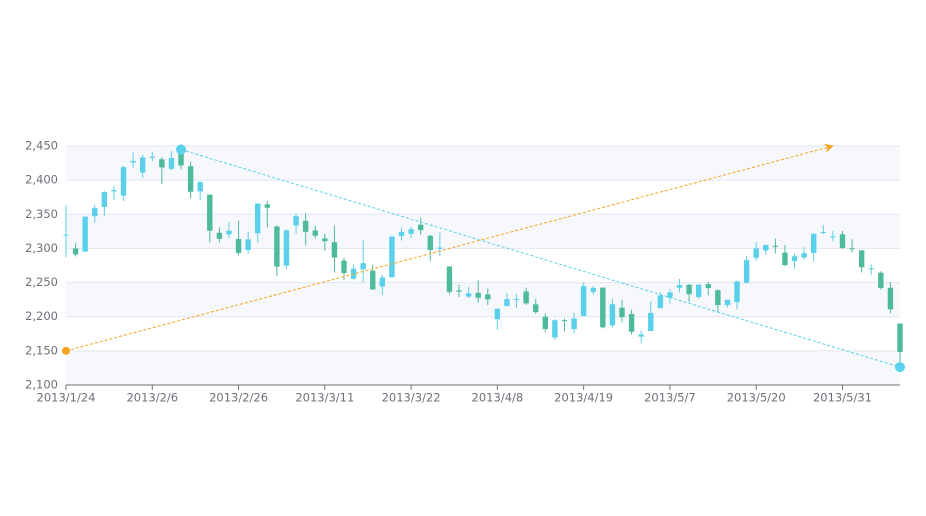 This screenshot has width=926, height=516. Describe the element at coordinates (583, 398) in the screenshot. I see `x-tick-label: 2013/4/19` at that location.